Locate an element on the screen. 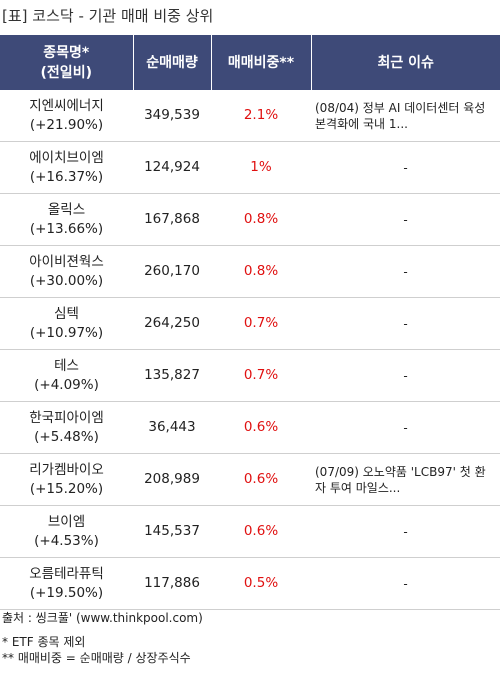 This screenshot has height=675, width=500. stock-name: 지엔씨에너지 is located at coordinates (66, 105).